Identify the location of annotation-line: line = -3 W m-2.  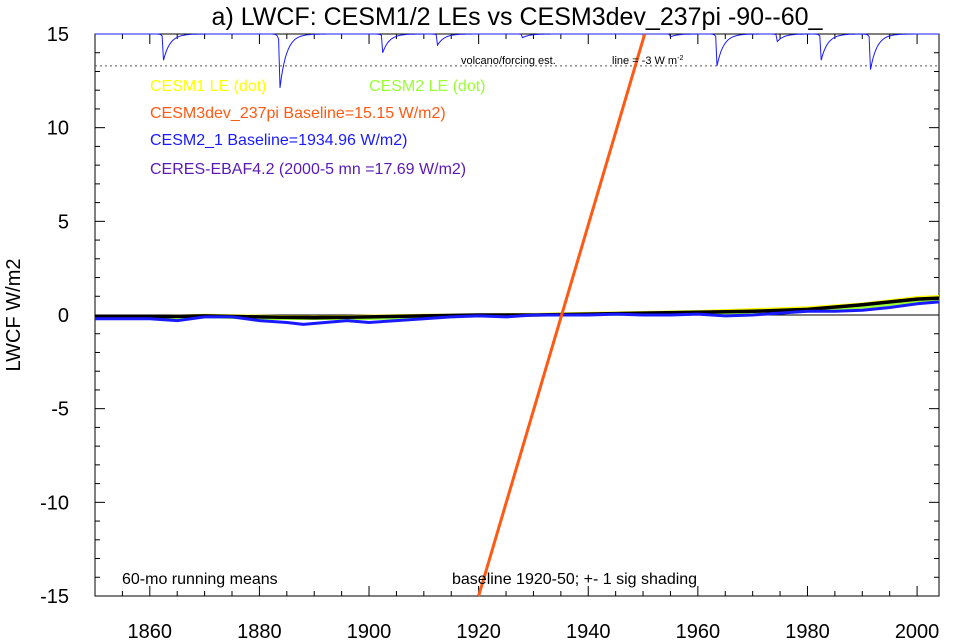
(647, 61).